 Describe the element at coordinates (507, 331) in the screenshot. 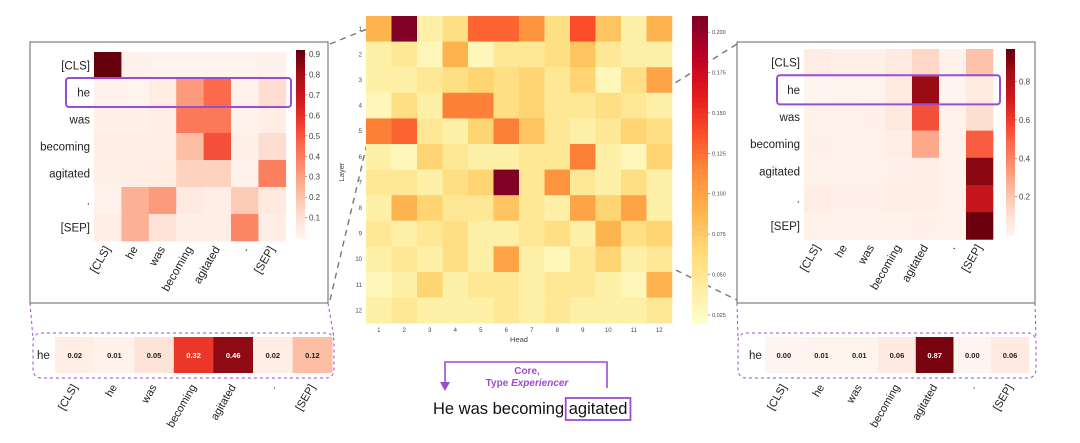

I see `x-tick-label: 6` at that location.